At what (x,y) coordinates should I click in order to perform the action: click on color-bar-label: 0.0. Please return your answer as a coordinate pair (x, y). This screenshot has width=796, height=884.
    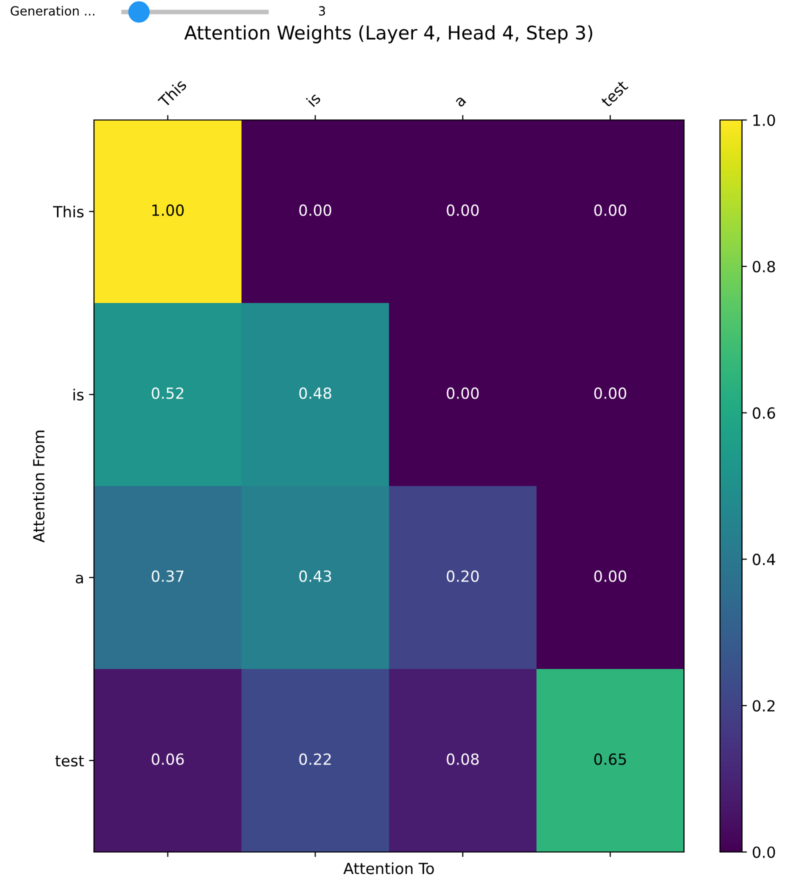
    Looking at the image, I should click on (764, 852).